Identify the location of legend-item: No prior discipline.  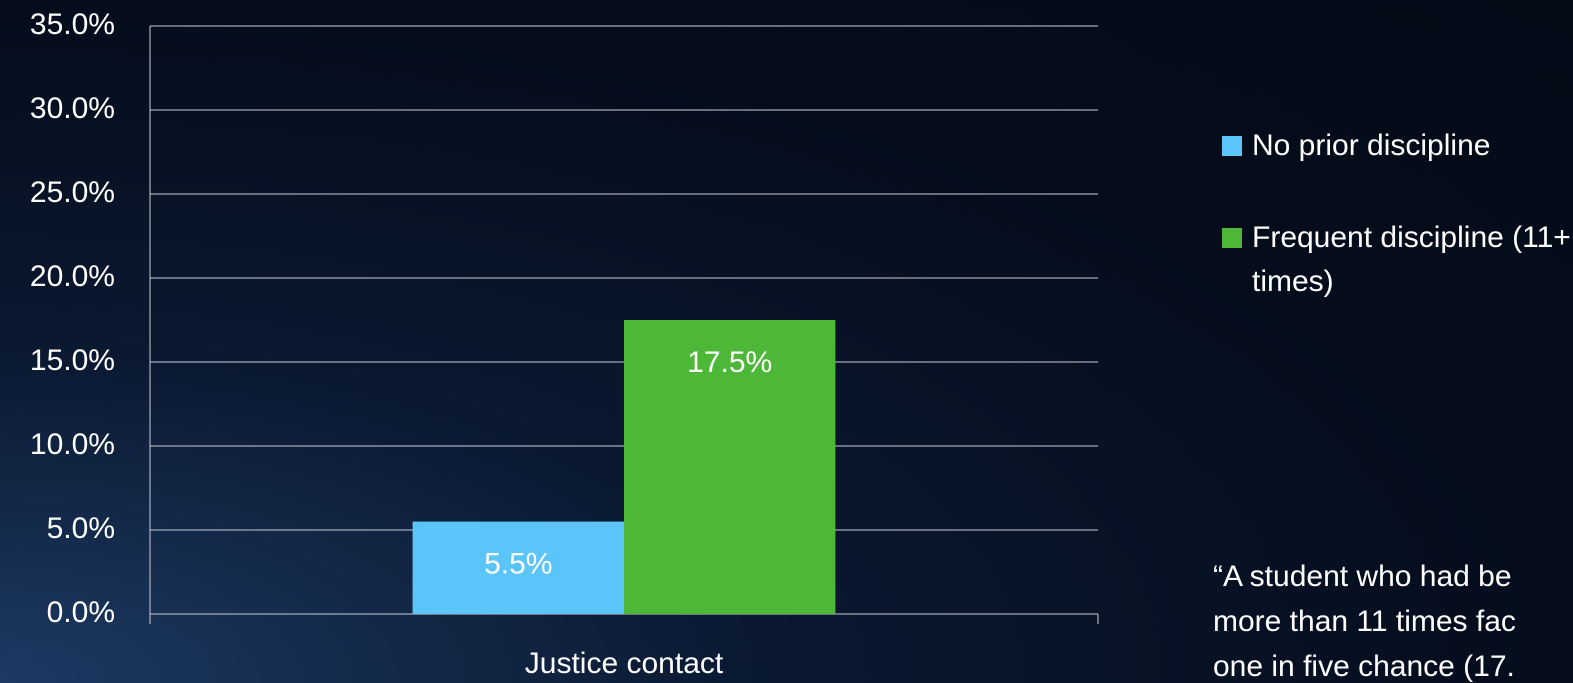
(1397, 146).